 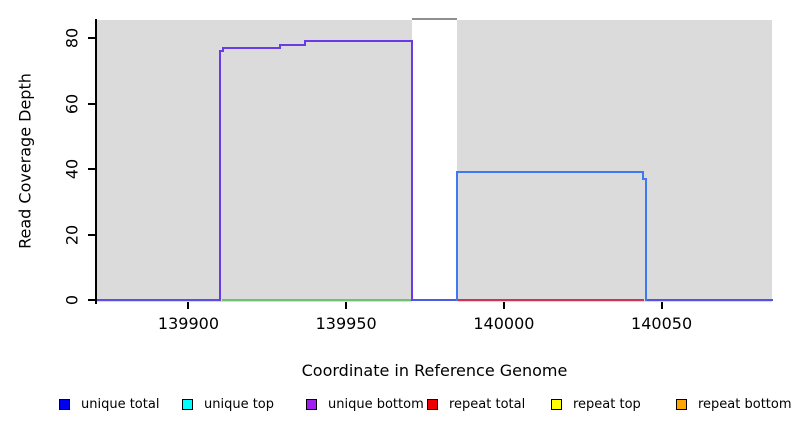 I want to click on legend-item-unique-top: unique top, so click(x=242, y=405).